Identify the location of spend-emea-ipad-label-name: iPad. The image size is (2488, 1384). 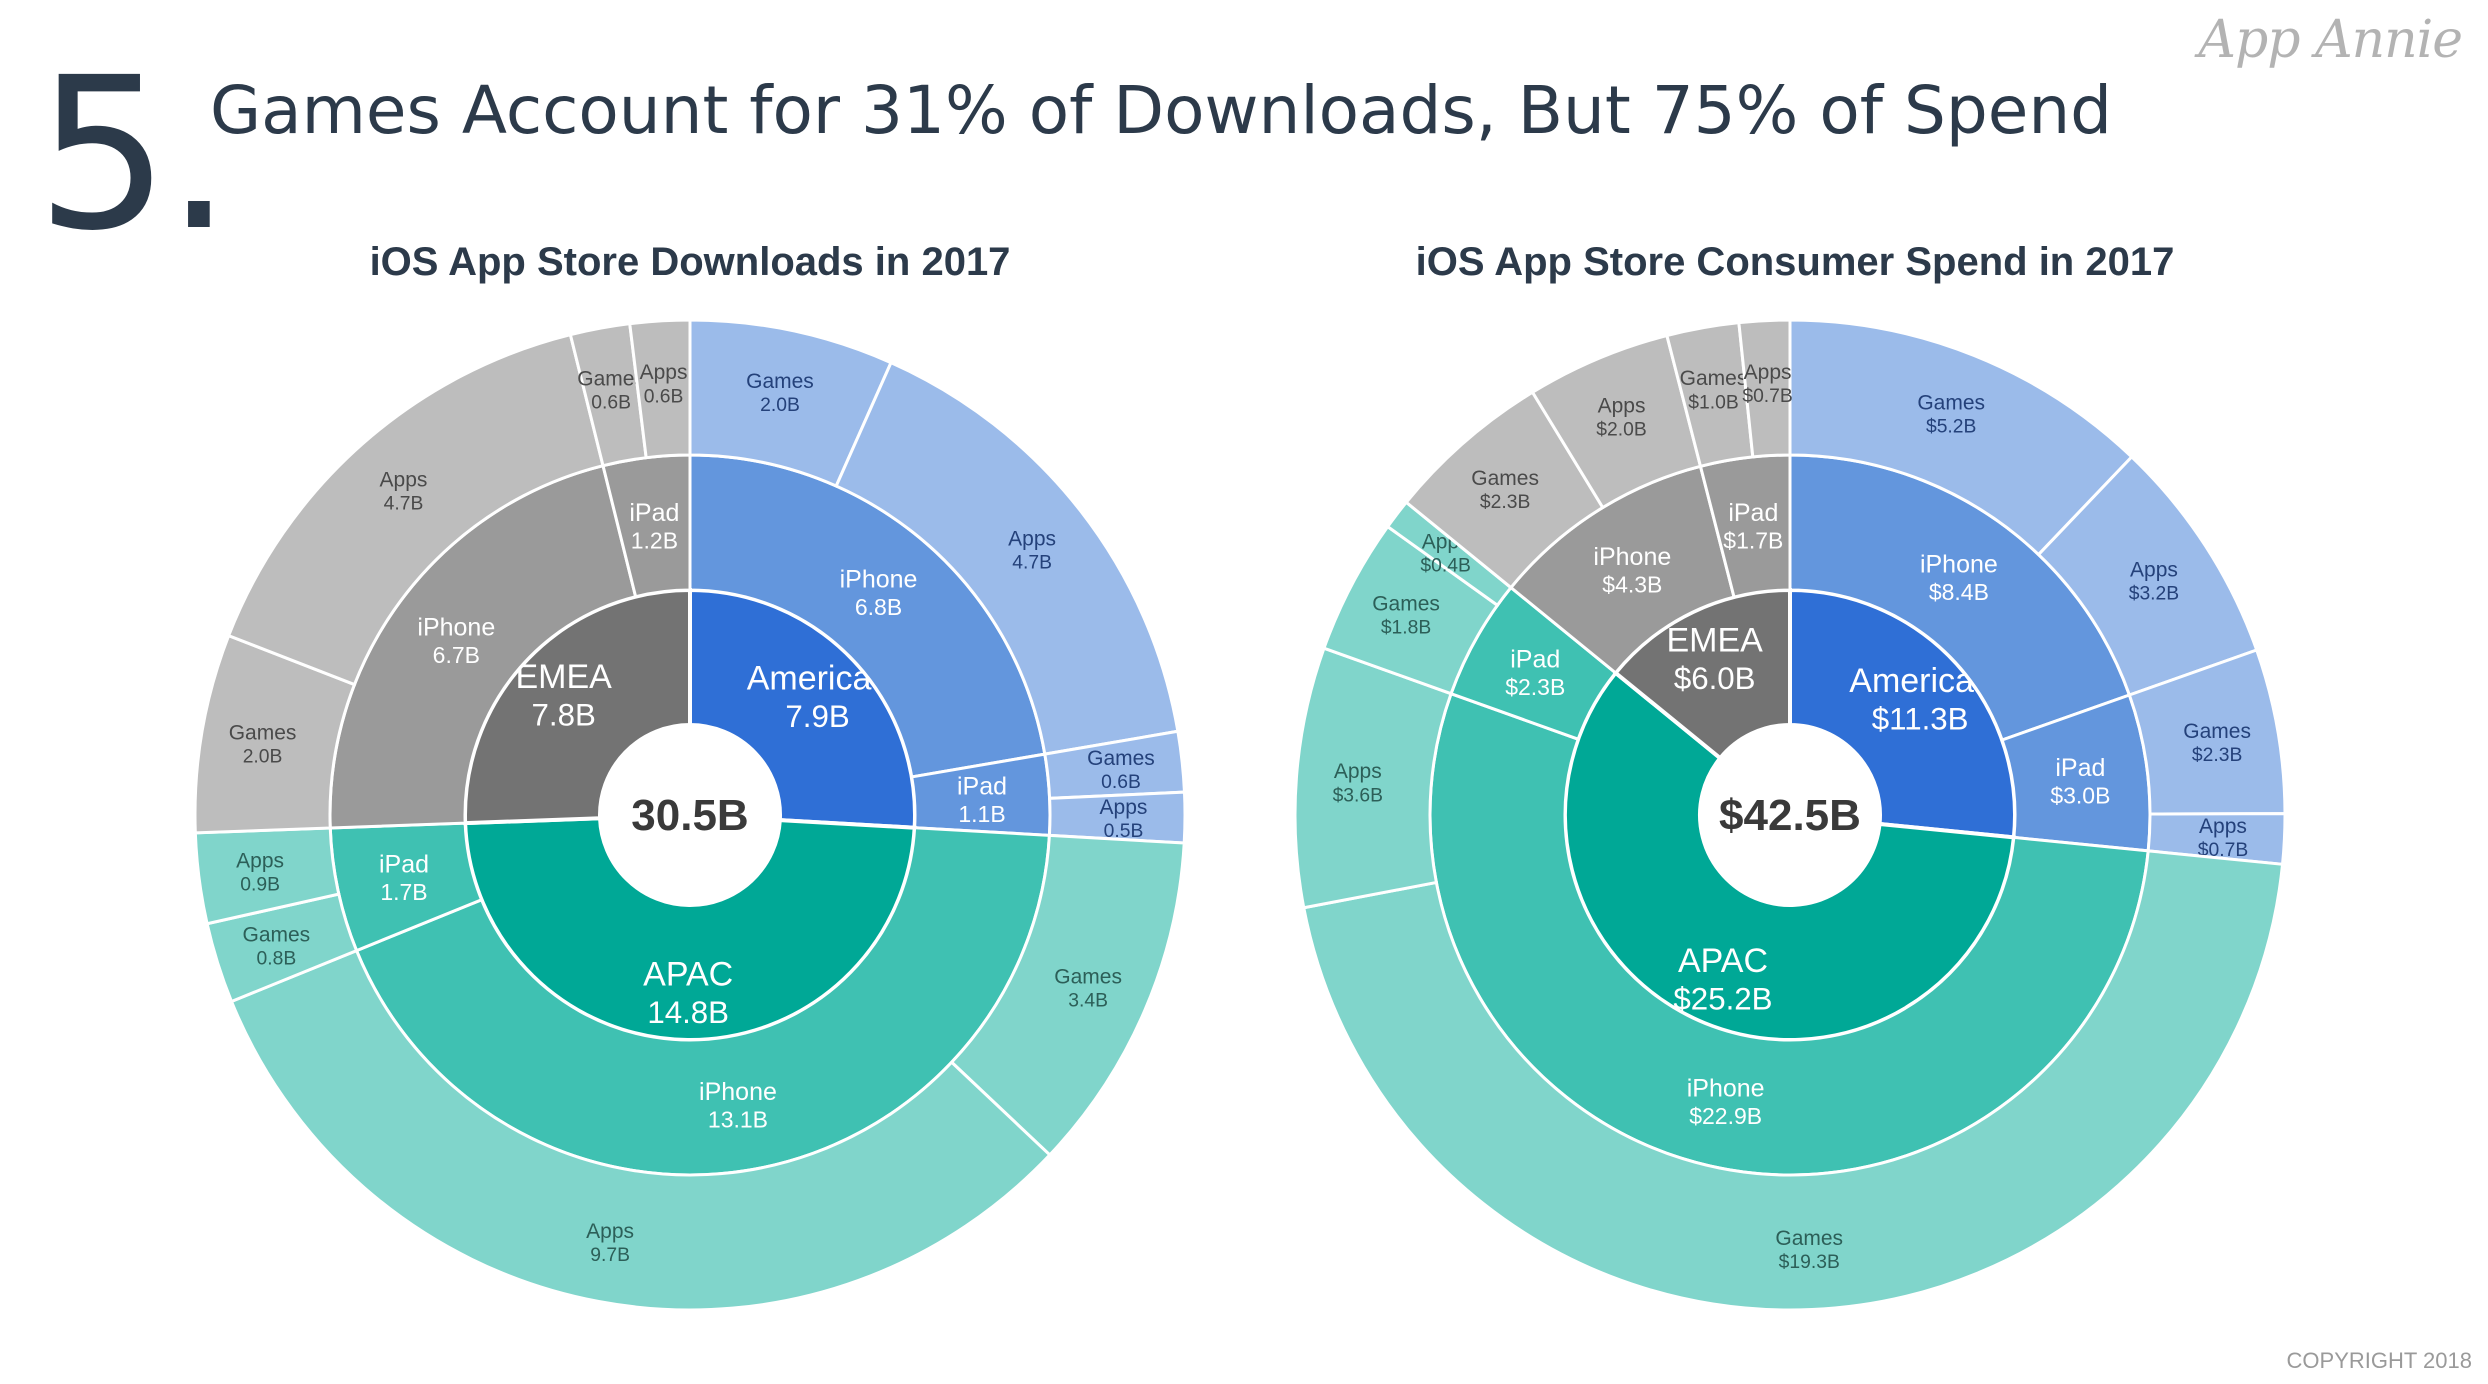
(1753, 513).